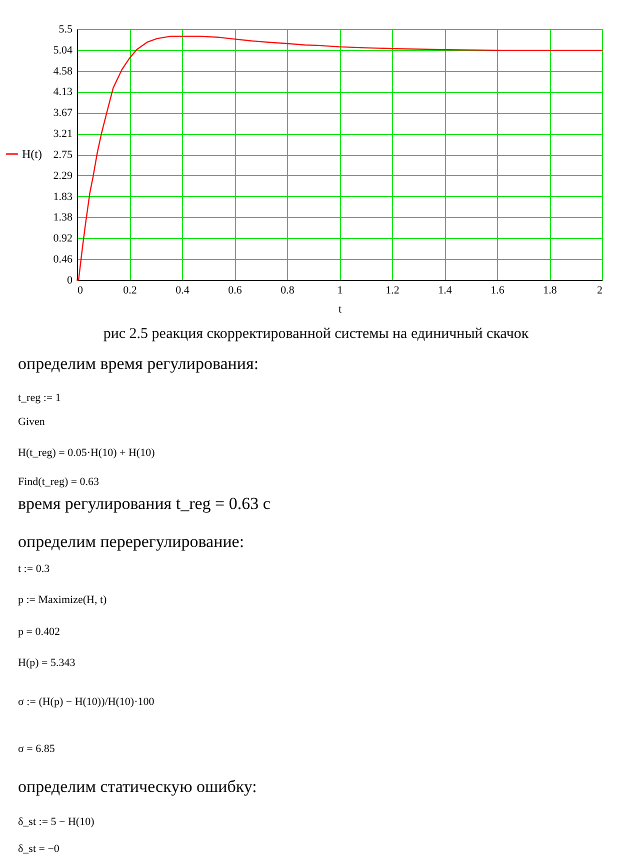 Image resolution: width=623 pixels, height=856 pixels. I want to click on text: σ = 6.85, so click(37, 749).